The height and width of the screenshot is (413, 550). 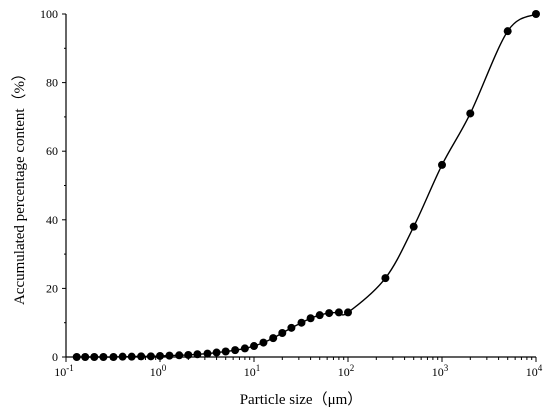 What do you see at coordinates (55, 357) in the screenshot?
I see `y-tick-label: 0` at bounding box center [55, 357].